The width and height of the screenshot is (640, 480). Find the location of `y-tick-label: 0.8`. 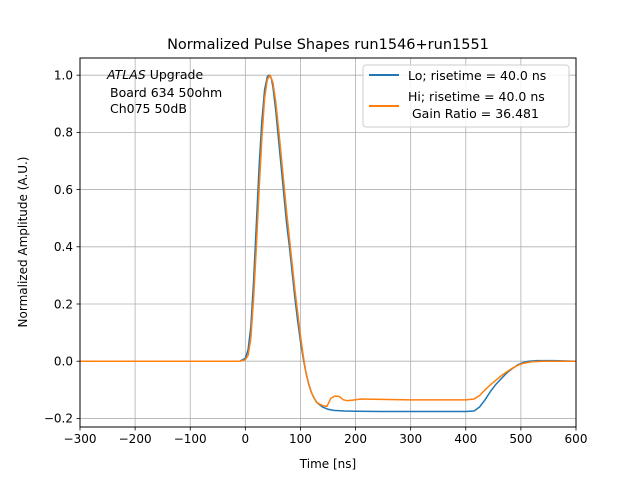

y-tick-label: 0.8 is located at coordinates (63, 133).